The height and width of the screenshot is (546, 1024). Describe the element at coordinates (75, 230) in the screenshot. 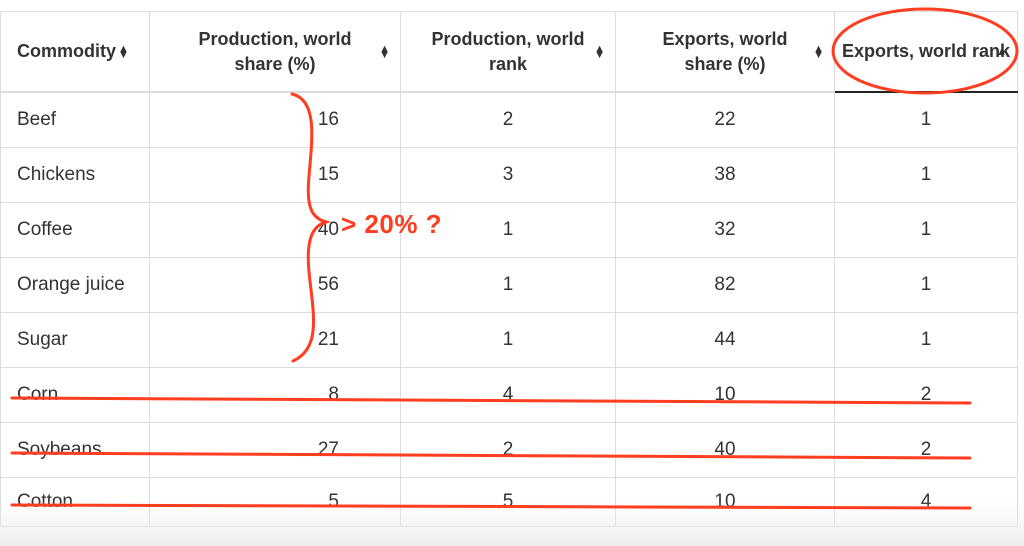

I see `cell-commodity: Coffee` at that location.